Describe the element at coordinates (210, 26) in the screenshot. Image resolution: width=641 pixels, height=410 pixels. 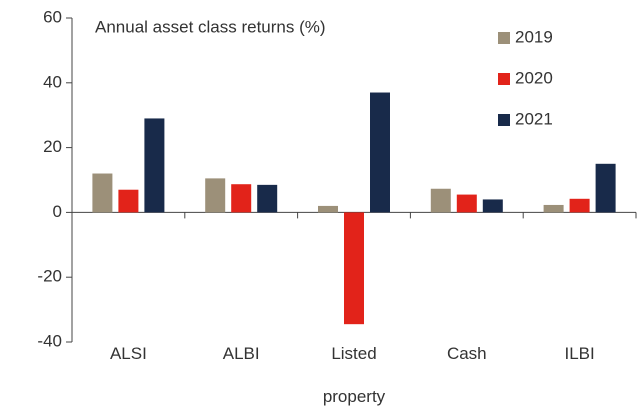
I see `chart-title: Annual asset class returns (%)` at that location.